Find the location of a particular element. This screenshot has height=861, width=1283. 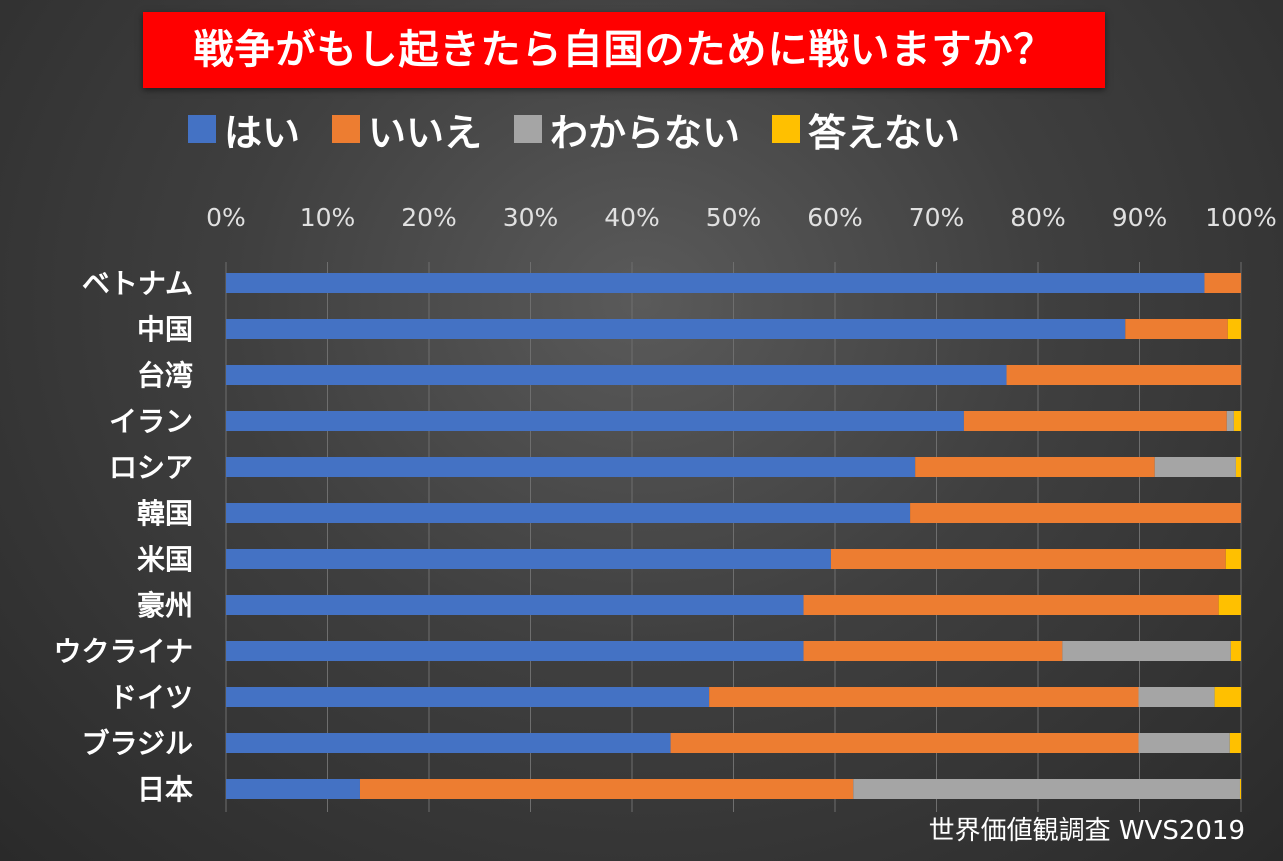

category-label: ベトナム is located at coordinates (137, 283).